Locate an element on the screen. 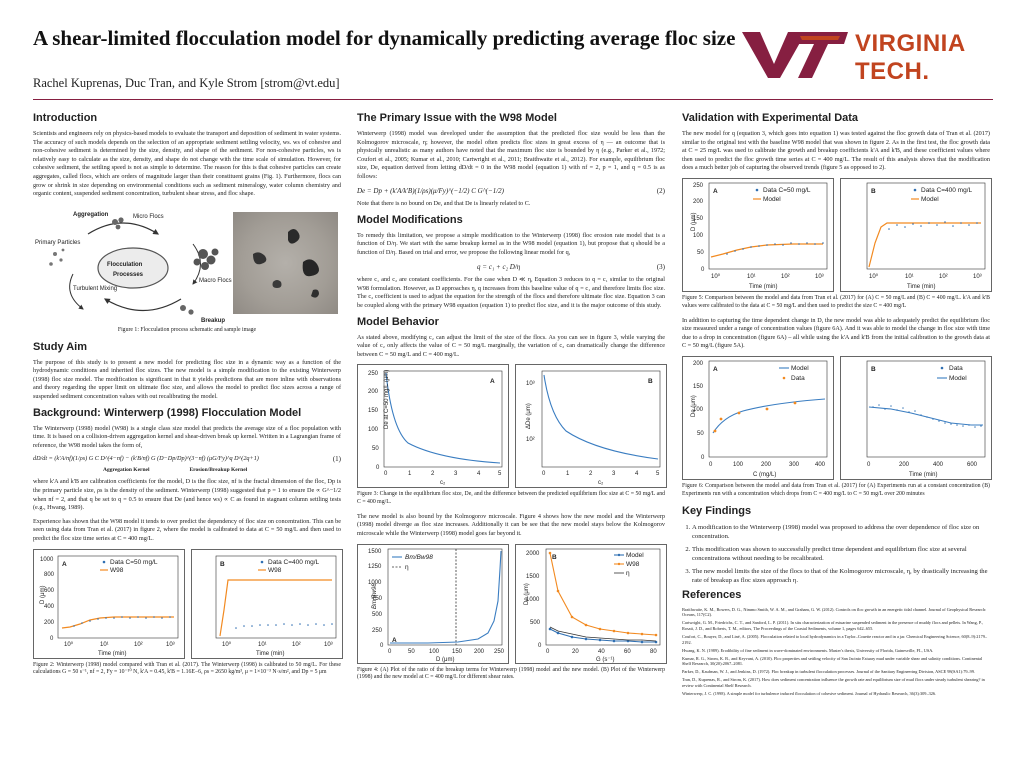  label-flocculation: Flocculation is located at coordinates (125, 265).